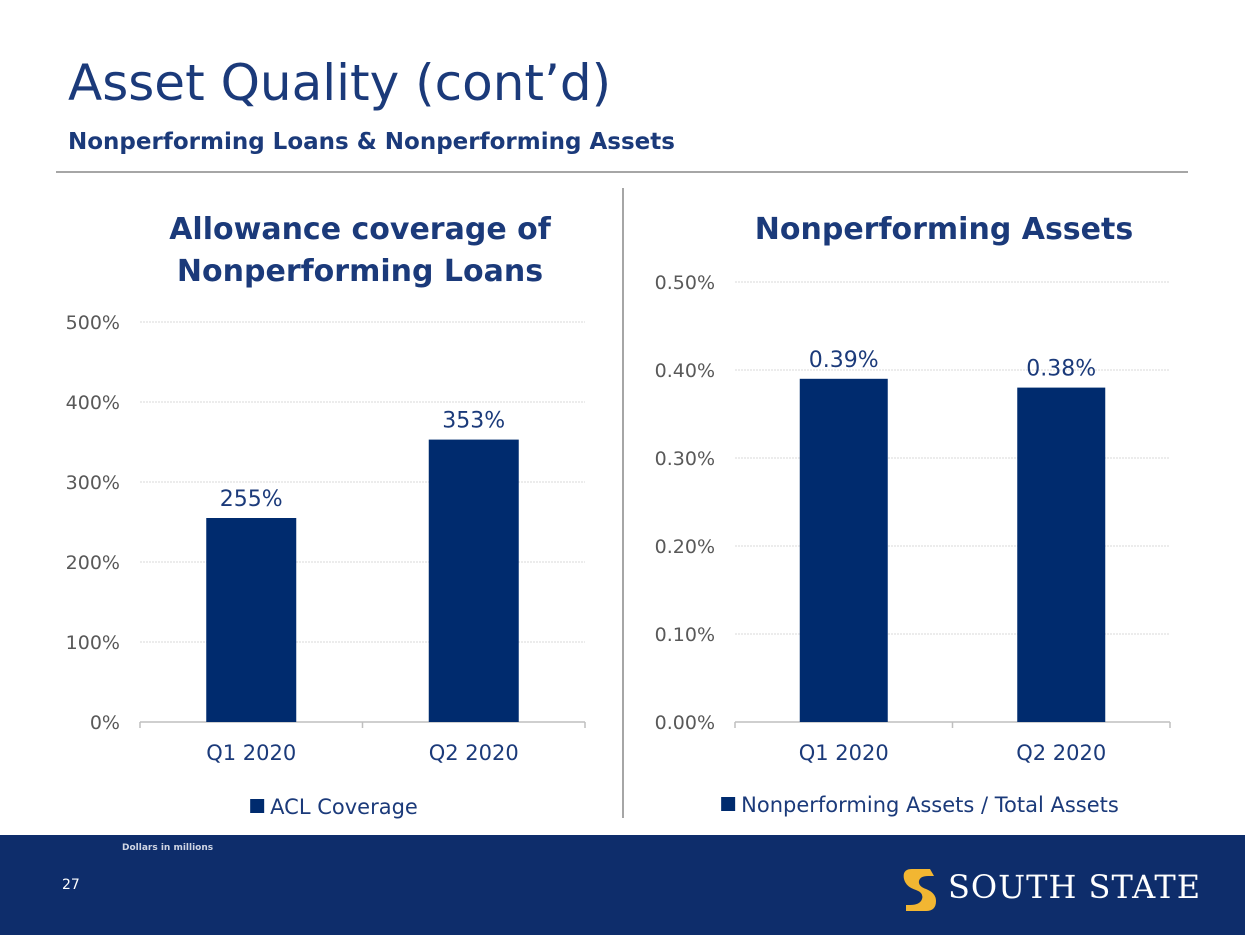 The image size is (1245, 935). Describe the element at coordinates (344, 807) in the screenshot. I see `legend-label: ACL Coverage` at that location.